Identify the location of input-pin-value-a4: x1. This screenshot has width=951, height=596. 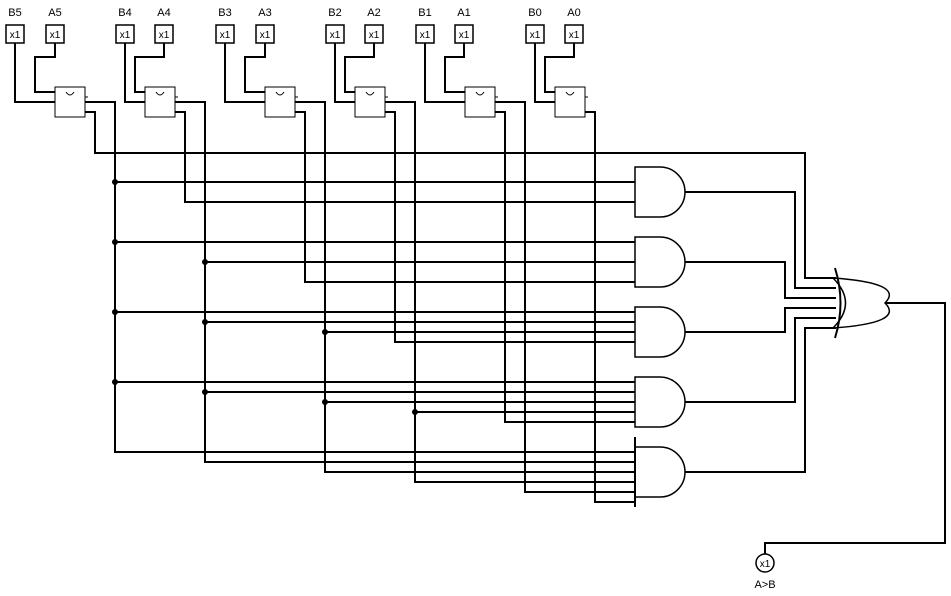
(164, 35).